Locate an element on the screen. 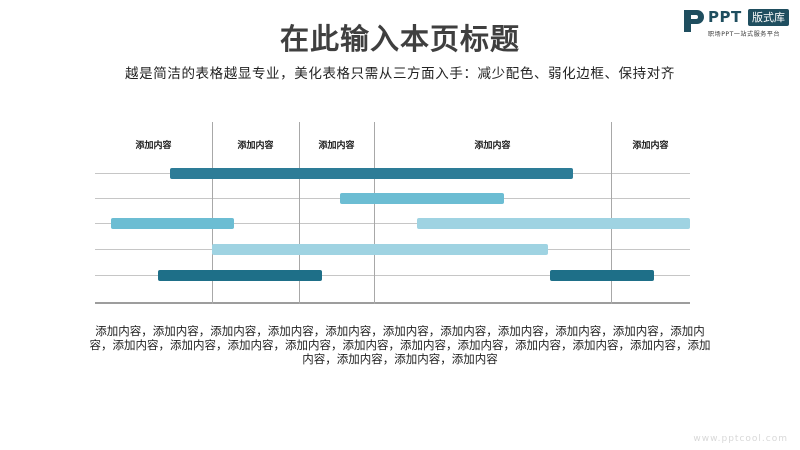  logo-tagline: 职场PPT一站式服务平台 is located at coordinates (744, 34).